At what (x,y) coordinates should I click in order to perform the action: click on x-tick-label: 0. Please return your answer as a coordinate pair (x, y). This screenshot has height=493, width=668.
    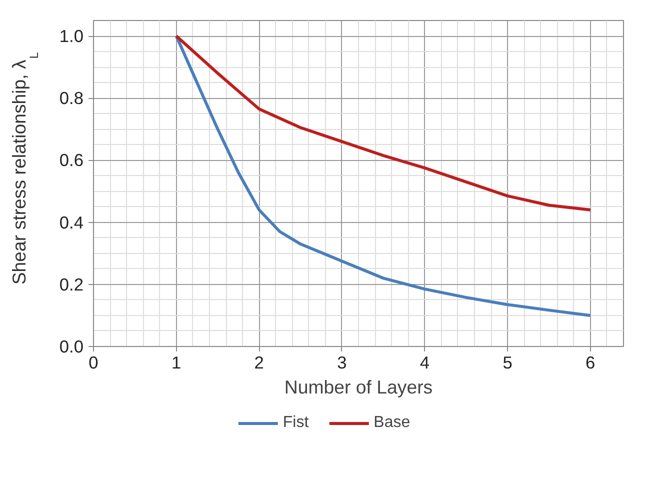
    Looking at the image, I should click on (93, 362).